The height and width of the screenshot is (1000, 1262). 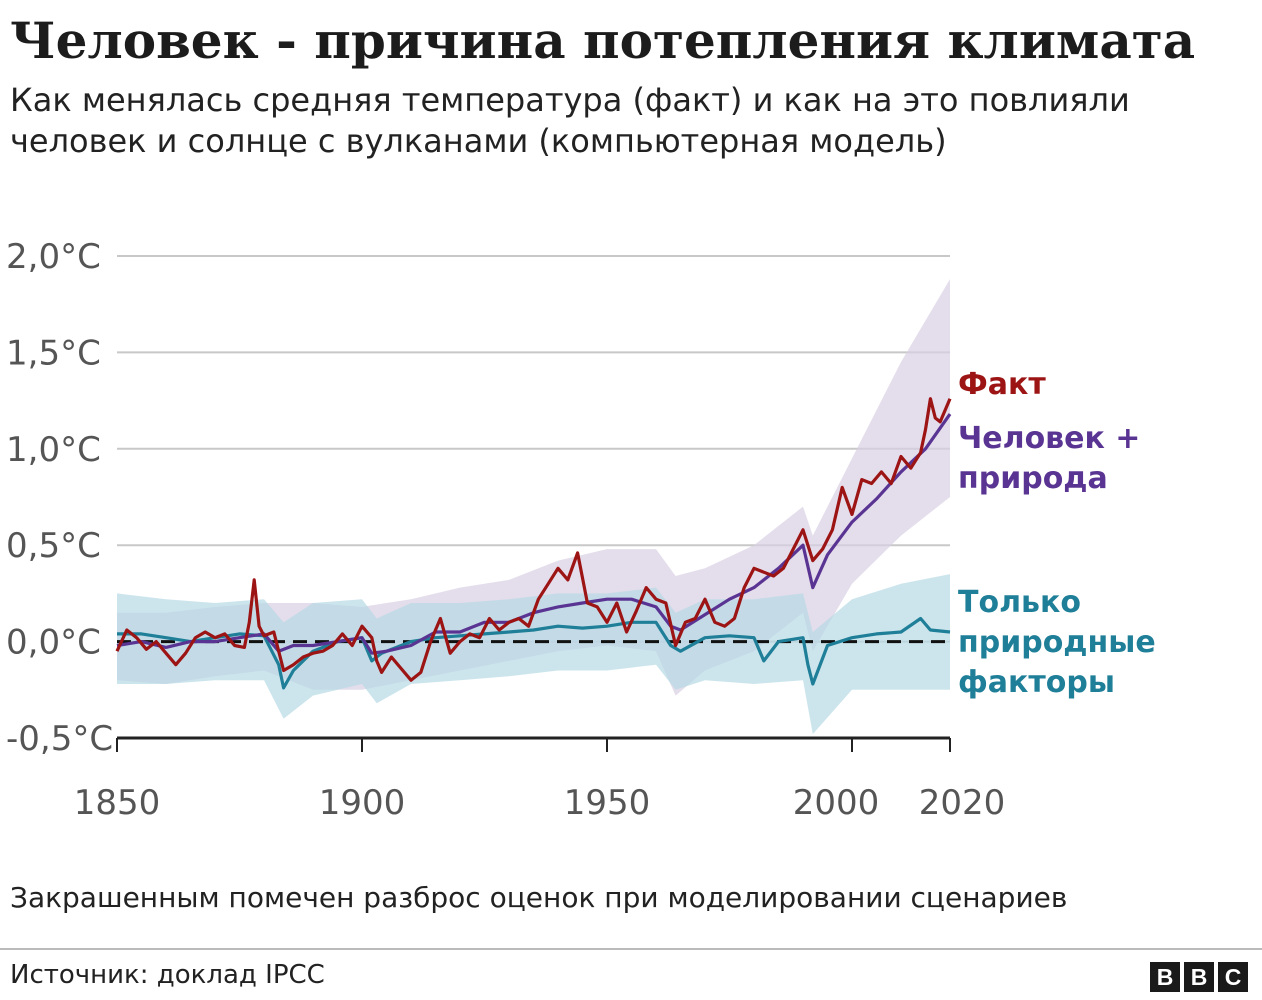 I want to click on y-tick-label: 1,5°C, so click(x=53, y=353).